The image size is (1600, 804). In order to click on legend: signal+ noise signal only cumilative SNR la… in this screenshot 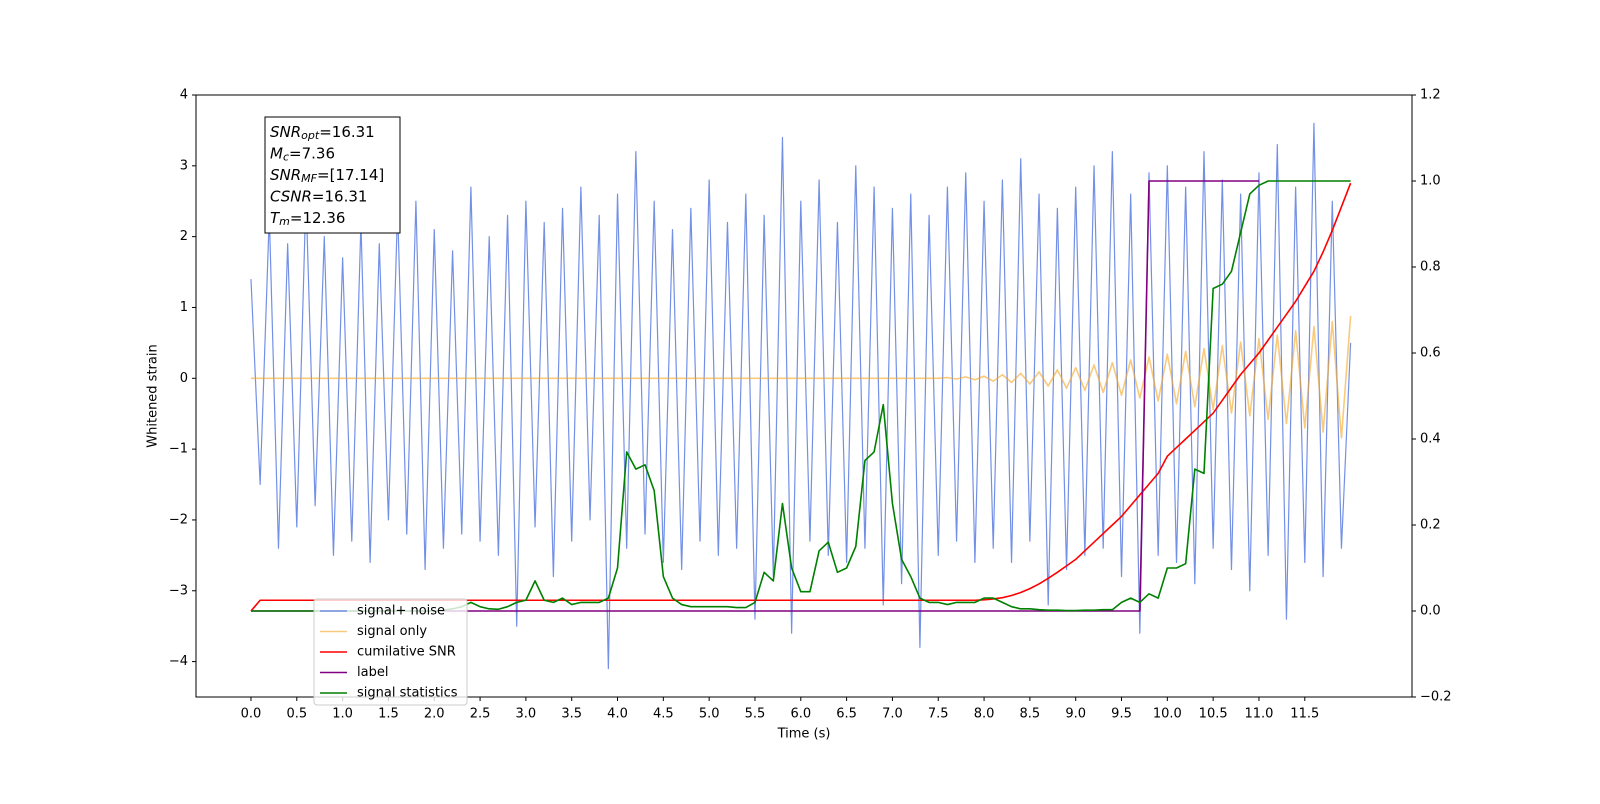, I will do `click(390, 652)`.